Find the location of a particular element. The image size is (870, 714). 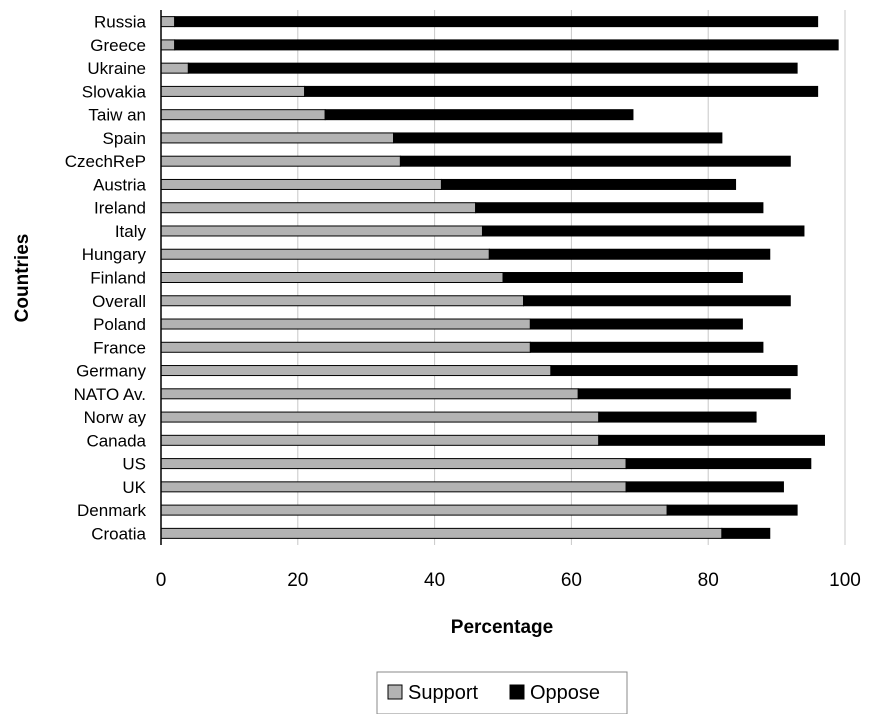

category-label: NATO Av. is located at coordinates (110, 394).